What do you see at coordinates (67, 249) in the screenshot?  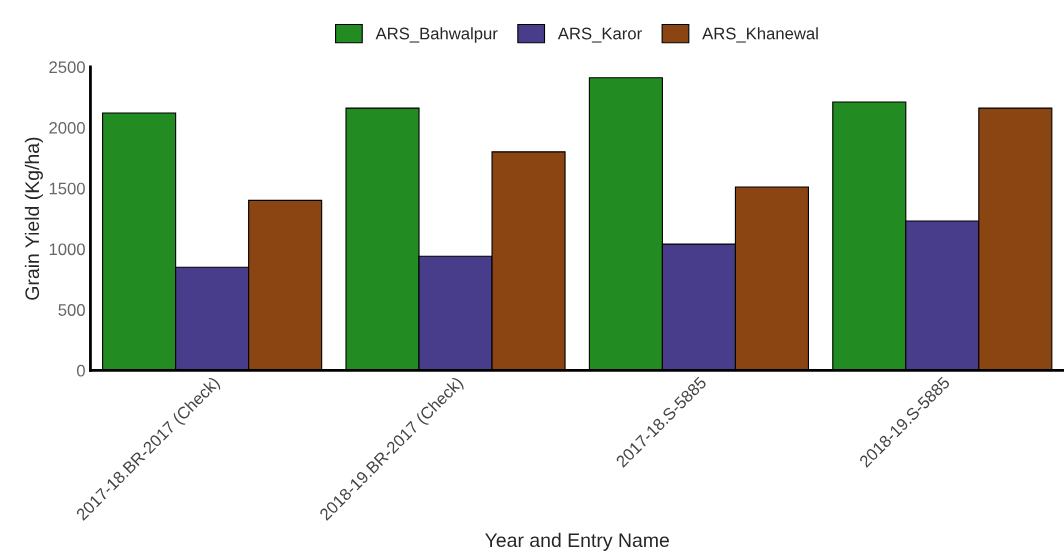 I see `y-tick-label: 1000` at bounding box center [67, 249].